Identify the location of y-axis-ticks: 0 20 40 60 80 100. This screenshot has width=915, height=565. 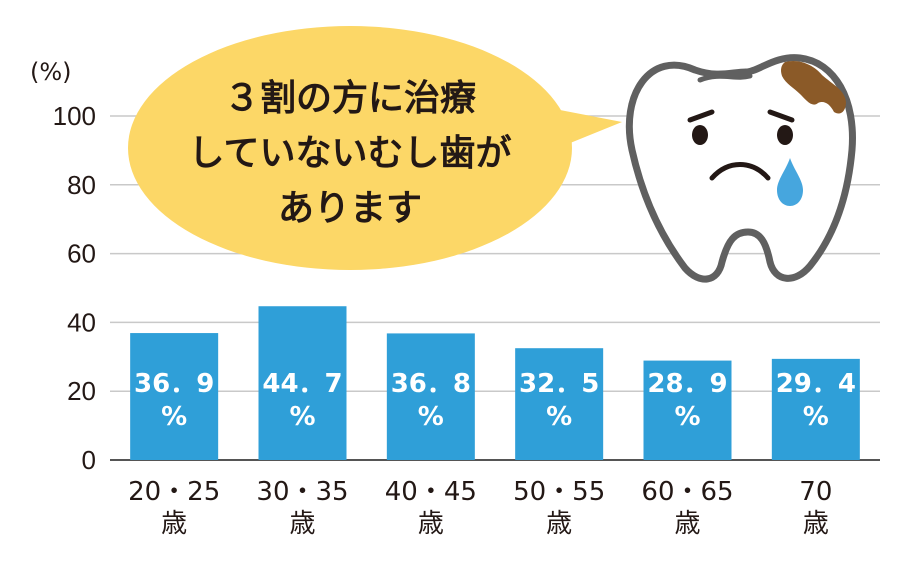
(74, 288).